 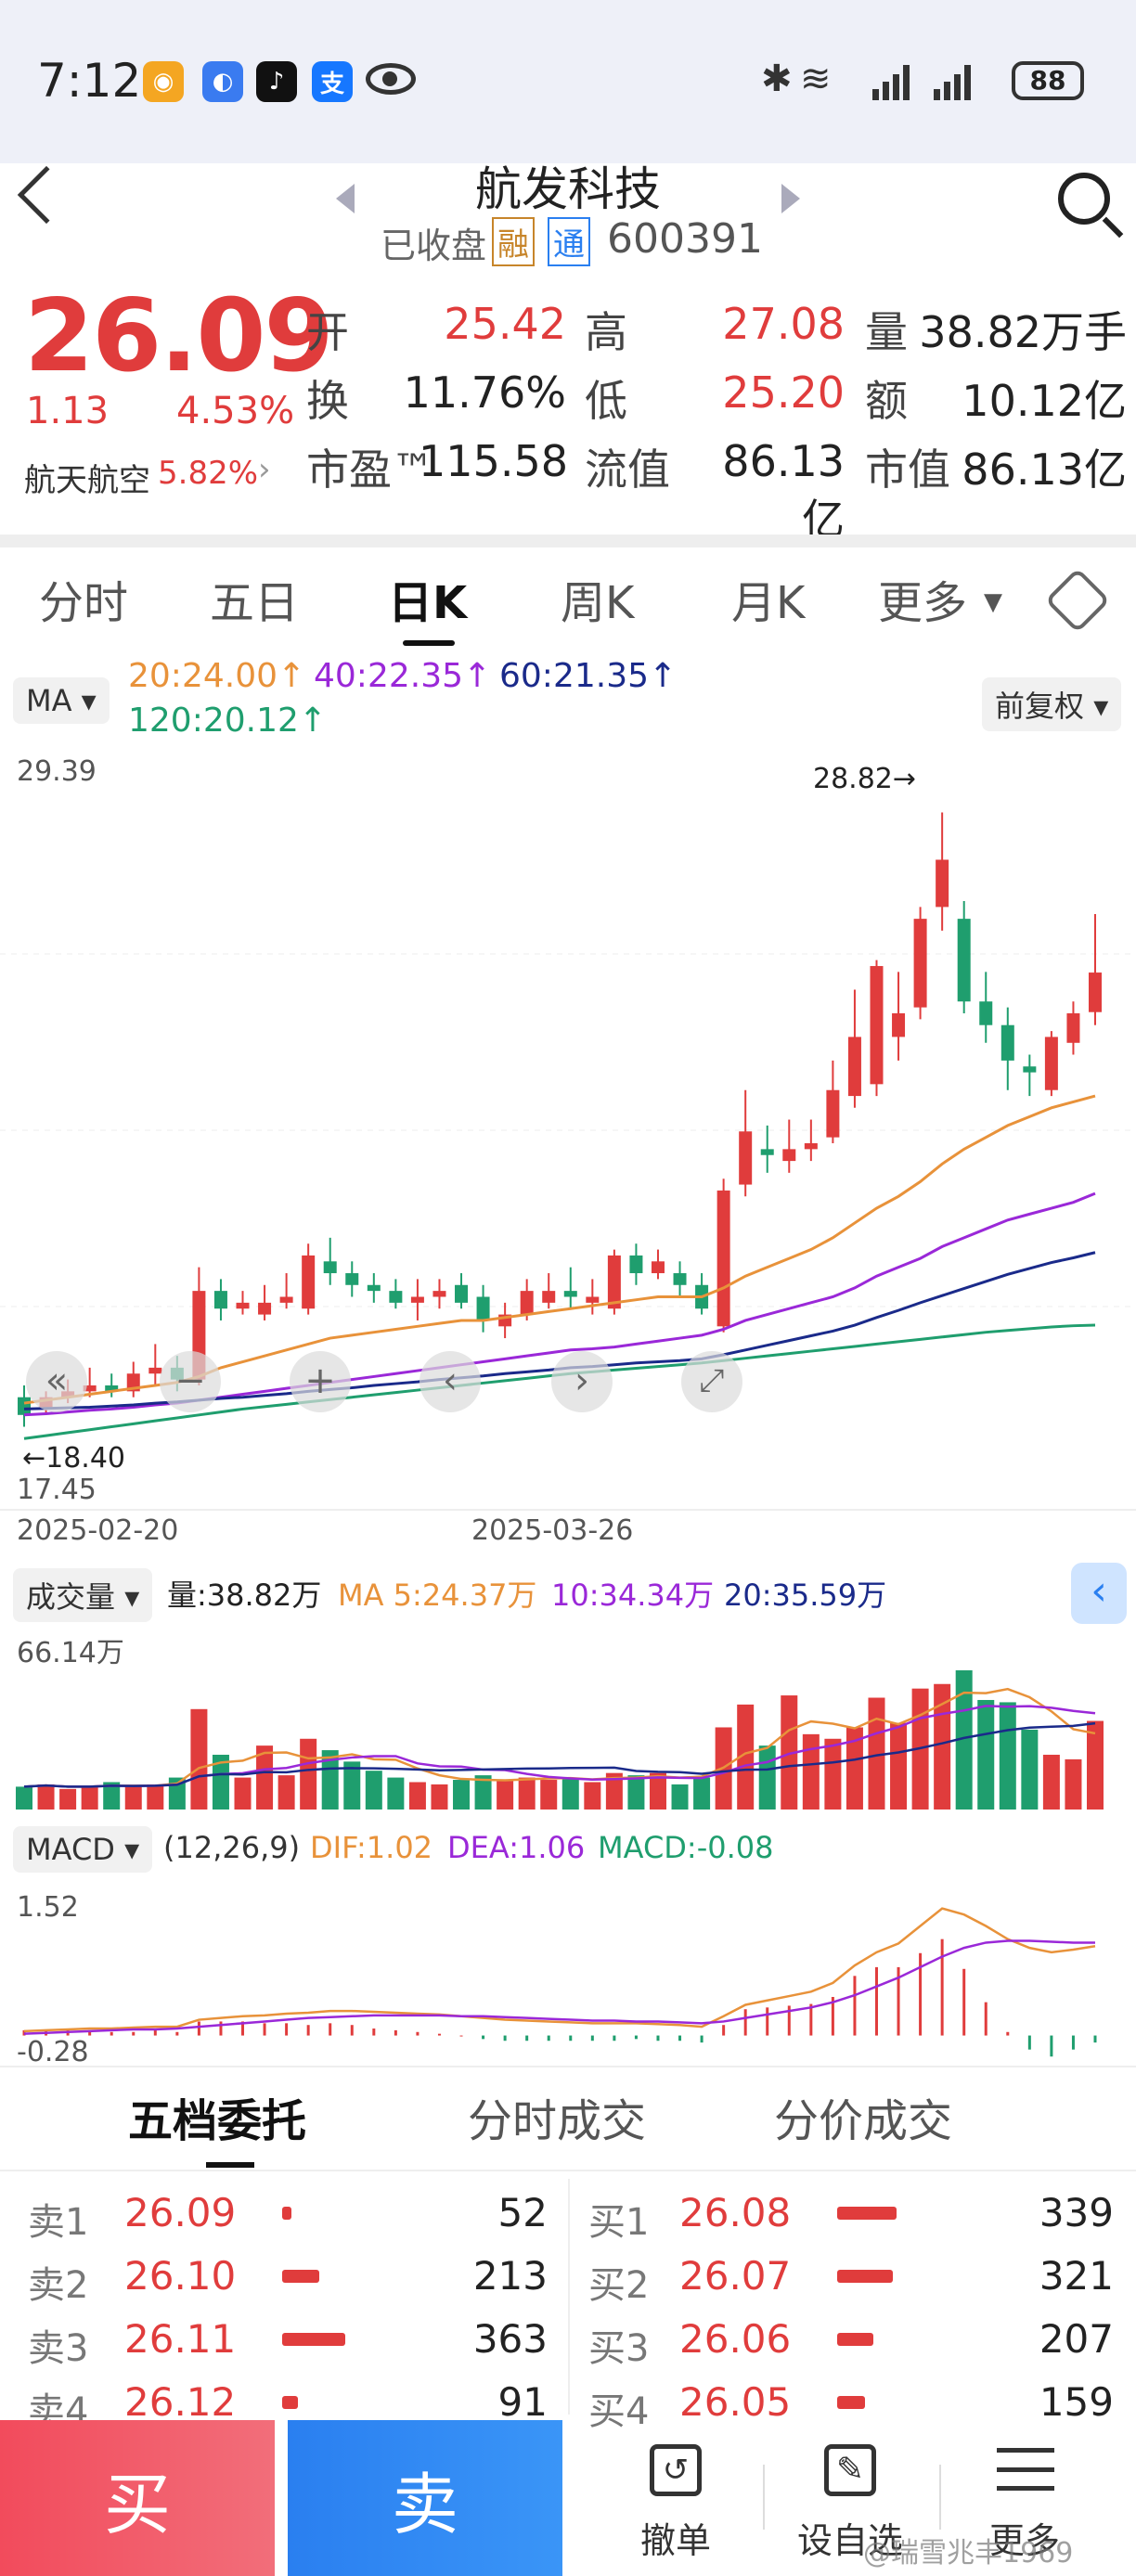 I want to click on tab-order-book: 五档委托, so click(x=217, y=2121).